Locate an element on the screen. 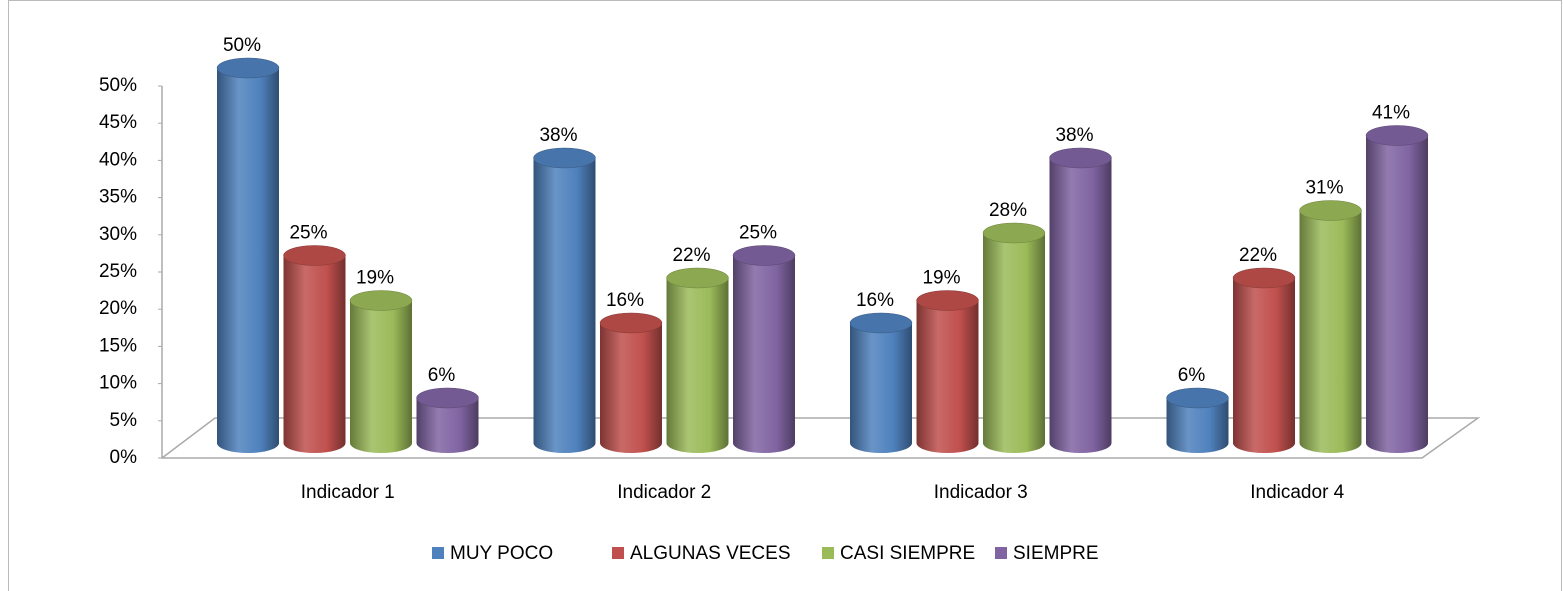 Image resolution: width=1563 pixels, height=591 pixels. y-tick-label: 50% is located at coordinates (118, 85).